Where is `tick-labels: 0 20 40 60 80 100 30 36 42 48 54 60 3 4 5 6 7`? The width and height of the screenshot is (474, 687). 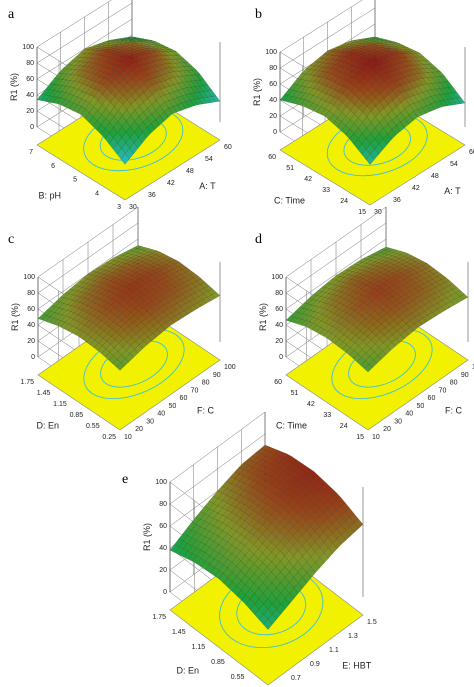
tick-labels: 0 20 40 60 80 100 30 36 42 48 54 60 3 4 5 6 7 is located at coordinates (127, 127).